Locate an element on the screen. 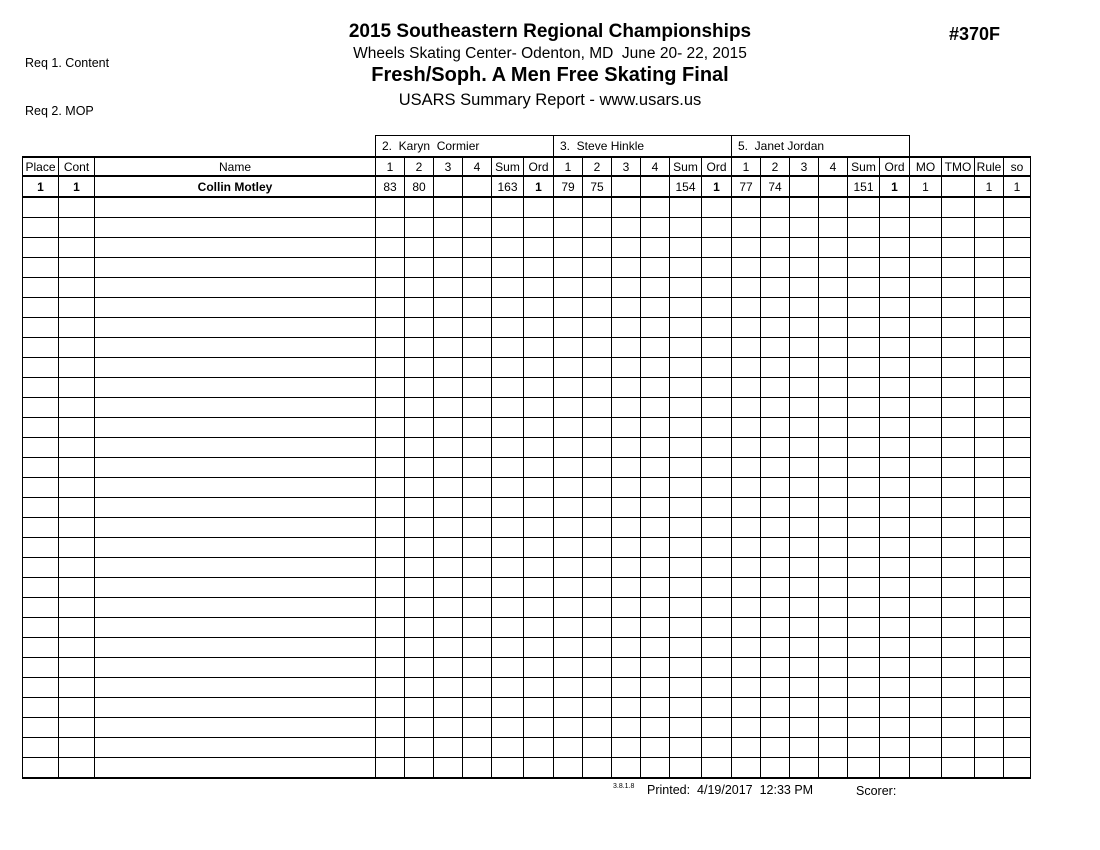 This screenshot has height=850, width=1100. col-header-j2-sum: Sum is located at coordinates (685, 166).